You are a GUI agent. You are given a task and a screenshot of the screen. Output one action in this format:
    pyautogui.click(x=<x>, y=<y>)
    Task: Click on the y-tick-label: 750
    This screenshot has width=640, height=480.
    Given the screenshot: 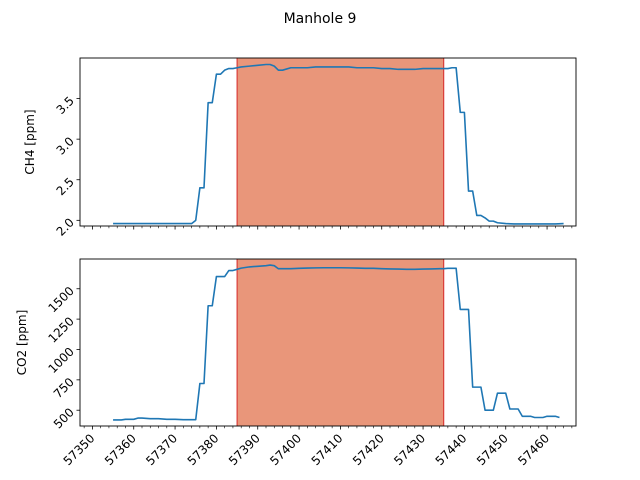 What is the action you would take?
    pyautogui.click(x=64, y=388)
    